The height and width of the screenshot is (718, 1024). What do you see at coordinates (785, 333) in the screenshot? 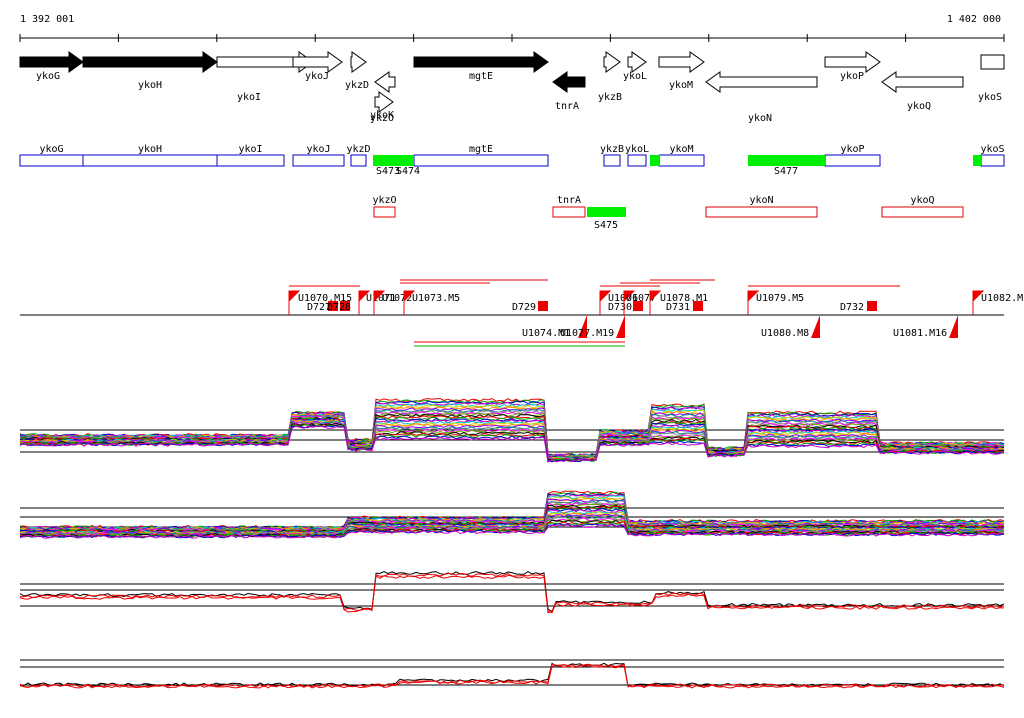
I see `unit-label: U1080.M8` at bounding box center [785, 333].